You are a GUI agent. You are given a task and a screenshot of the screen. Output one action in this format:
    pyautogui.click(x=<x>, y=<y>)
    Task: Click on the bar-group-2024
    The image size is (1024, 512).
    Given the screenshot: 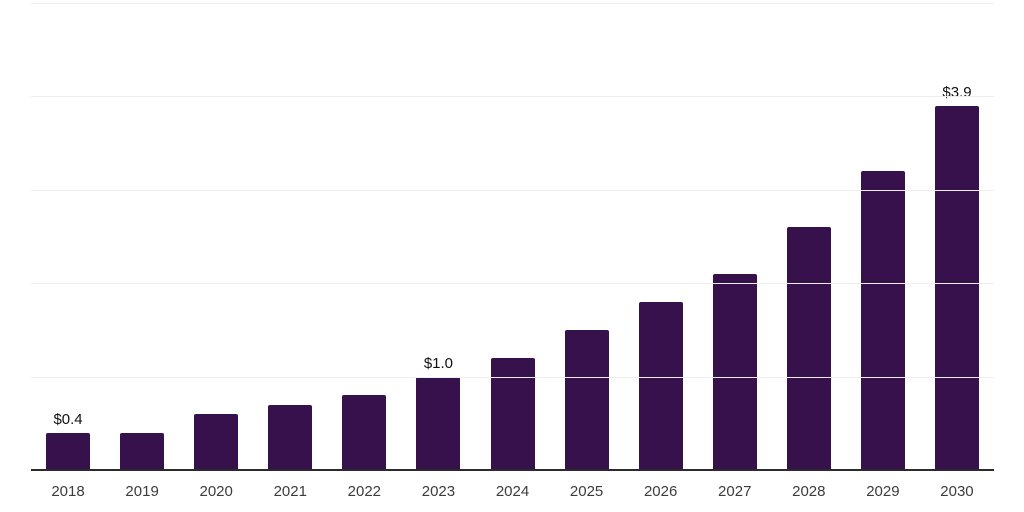 What is the action you would take?
    pyautogui.click(x=512, y=236)
    